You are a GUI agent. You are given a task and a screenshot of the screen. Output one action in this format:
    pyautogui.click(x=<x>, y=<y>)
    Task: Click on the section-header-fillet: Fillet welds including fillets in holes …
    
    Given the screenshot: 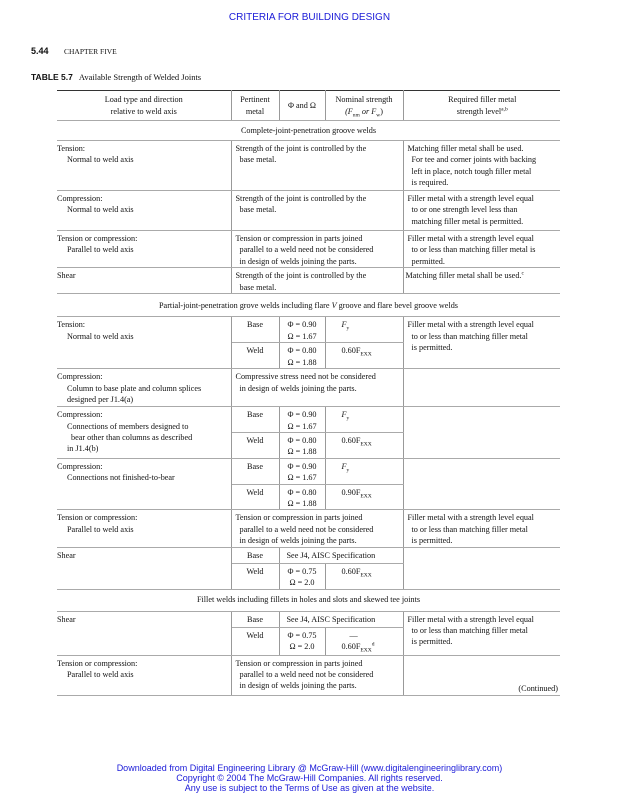 What is the action you would take?
    pyautogui.click(x=308, y=600)
    